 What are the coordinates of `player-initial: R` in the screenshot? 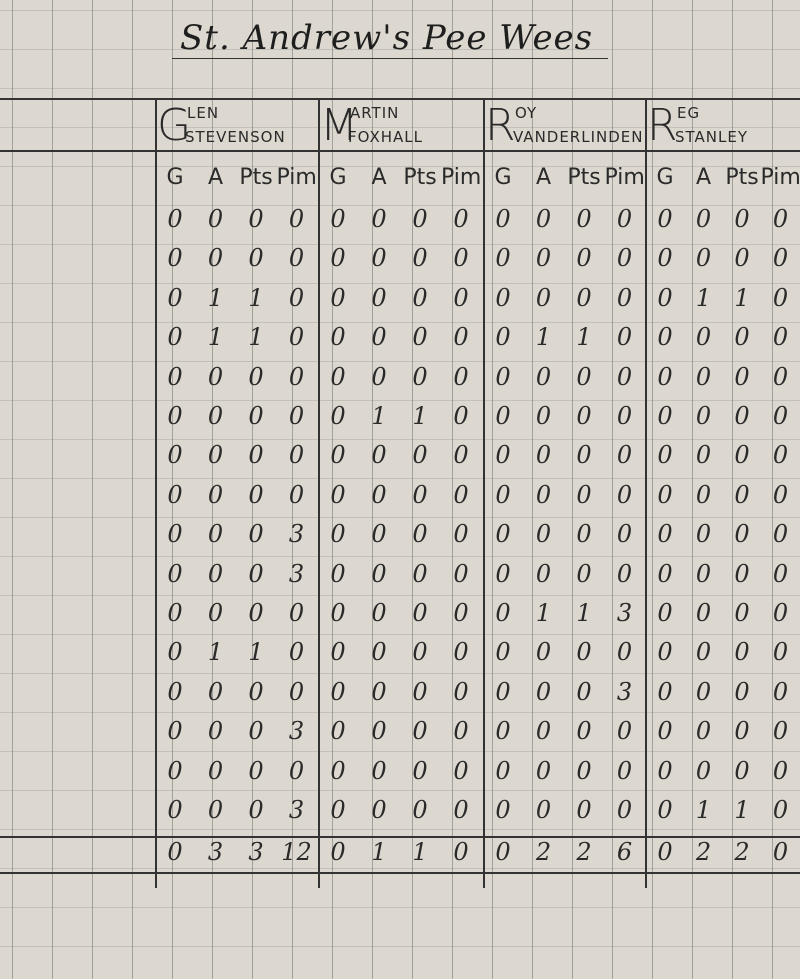 It's located at (500, 125).